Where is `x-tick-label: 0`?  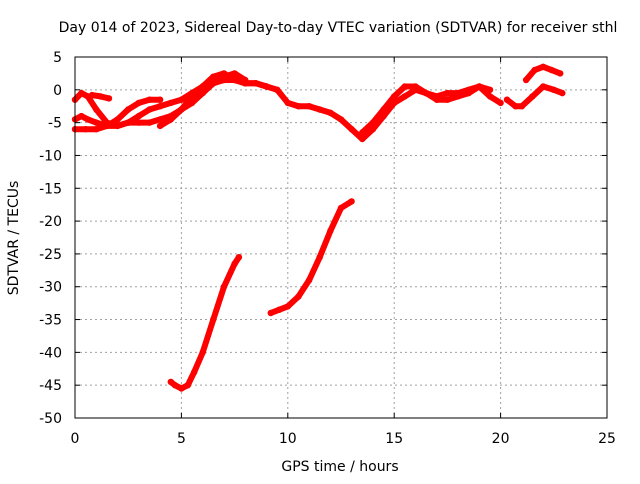 x-tick-label: 0 is located at coordinates (75, 439).